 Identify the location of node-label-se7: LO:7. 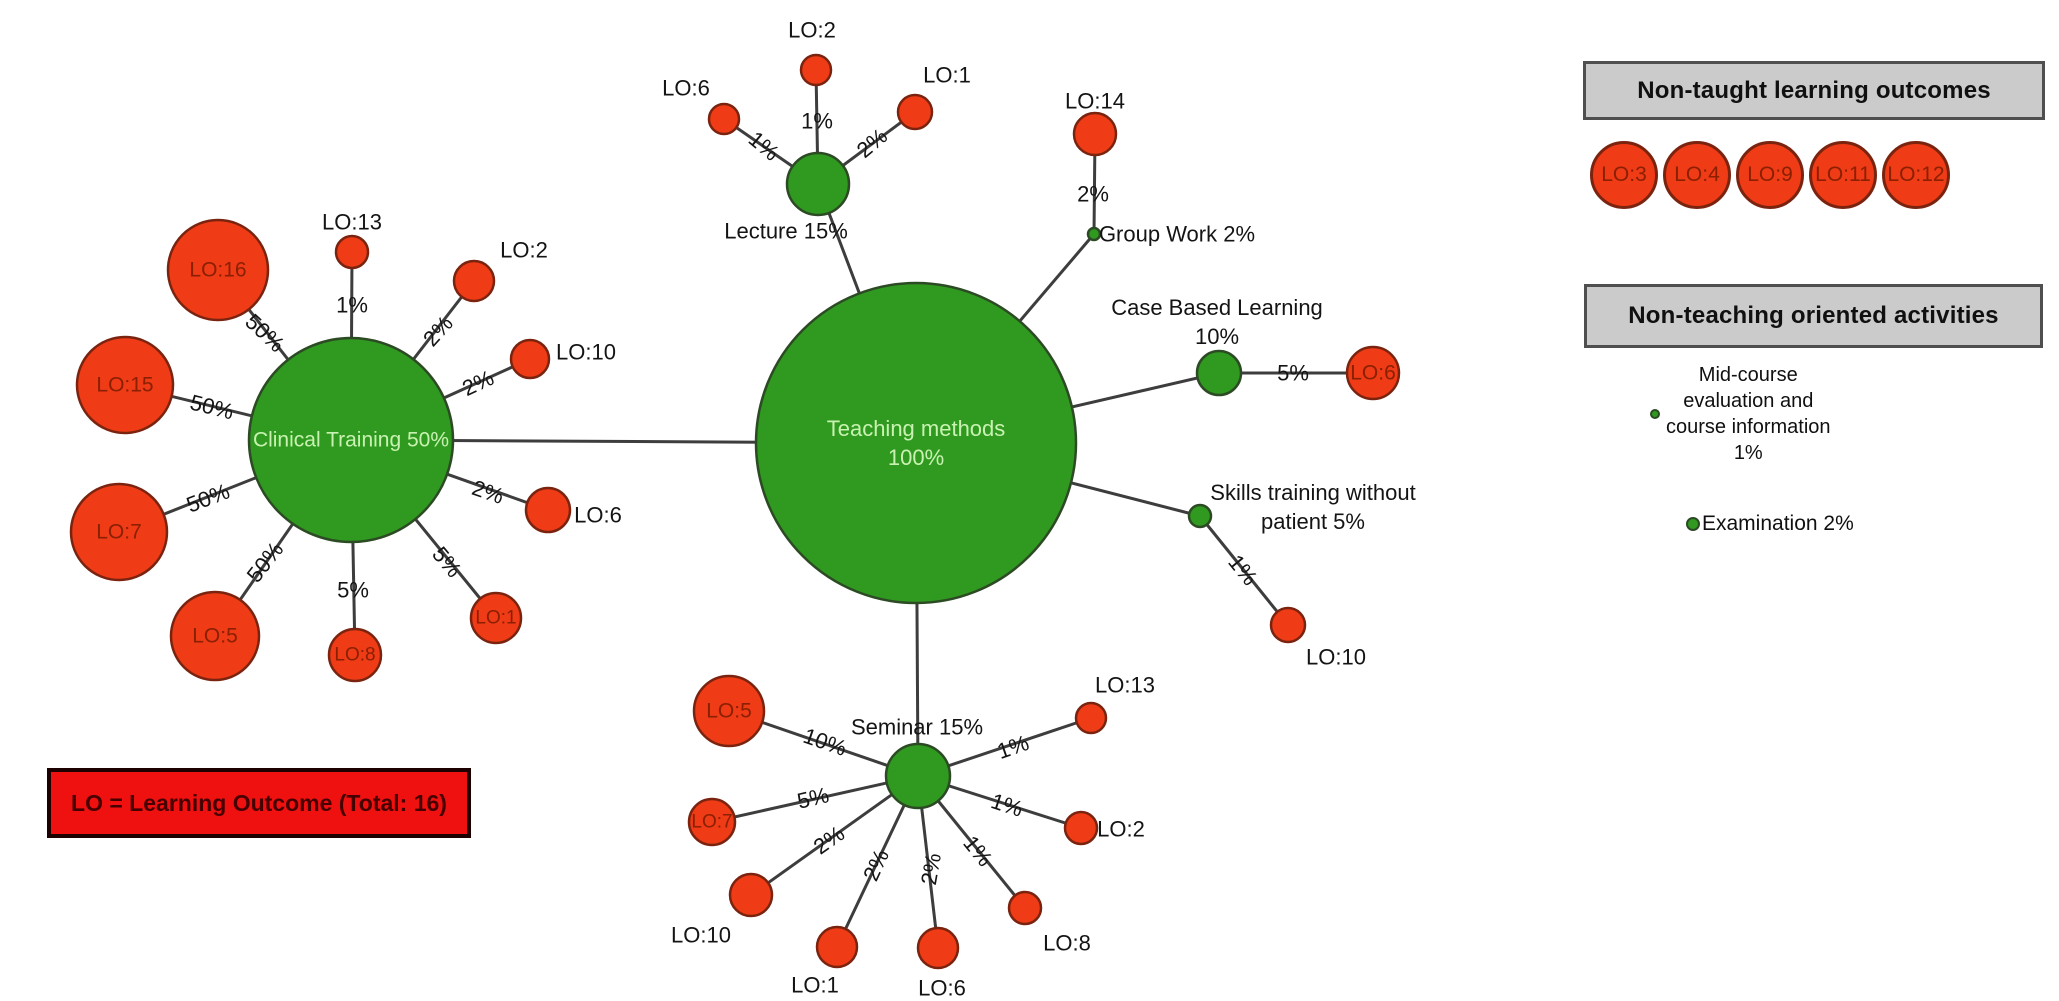
(711, 822).